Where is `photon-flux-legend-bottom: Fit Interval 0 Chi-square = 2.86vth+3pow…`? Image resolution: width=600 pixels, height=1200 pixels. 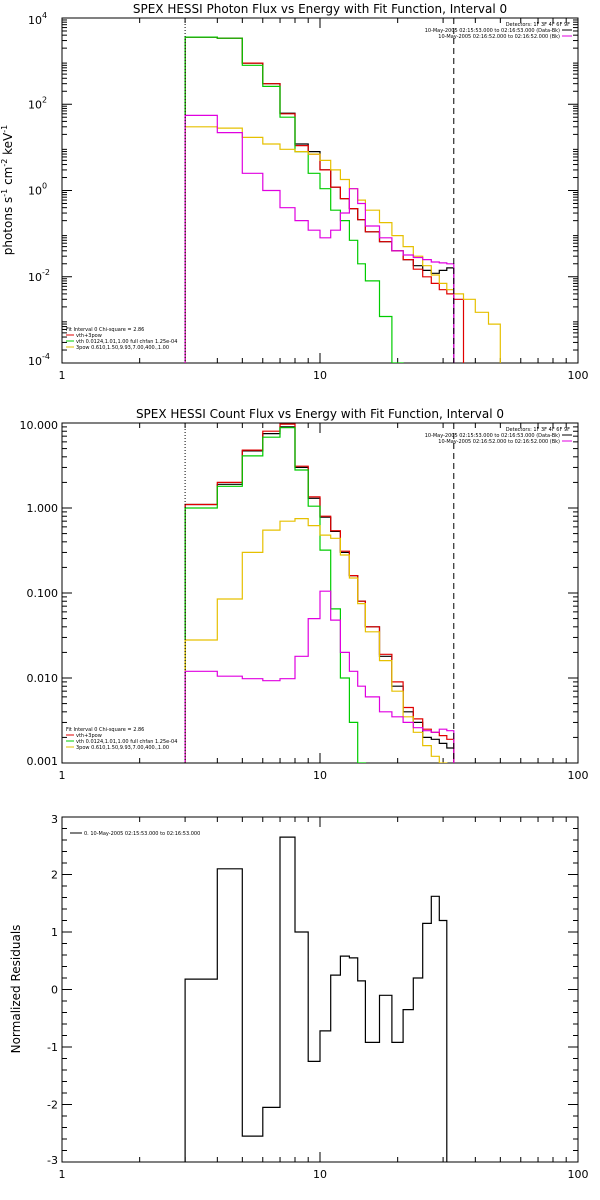 photon-flux-legend-bottom: Fit Interval 0 Chi-square = 2.86vth+3pow… is located at coordinates (121, 339).